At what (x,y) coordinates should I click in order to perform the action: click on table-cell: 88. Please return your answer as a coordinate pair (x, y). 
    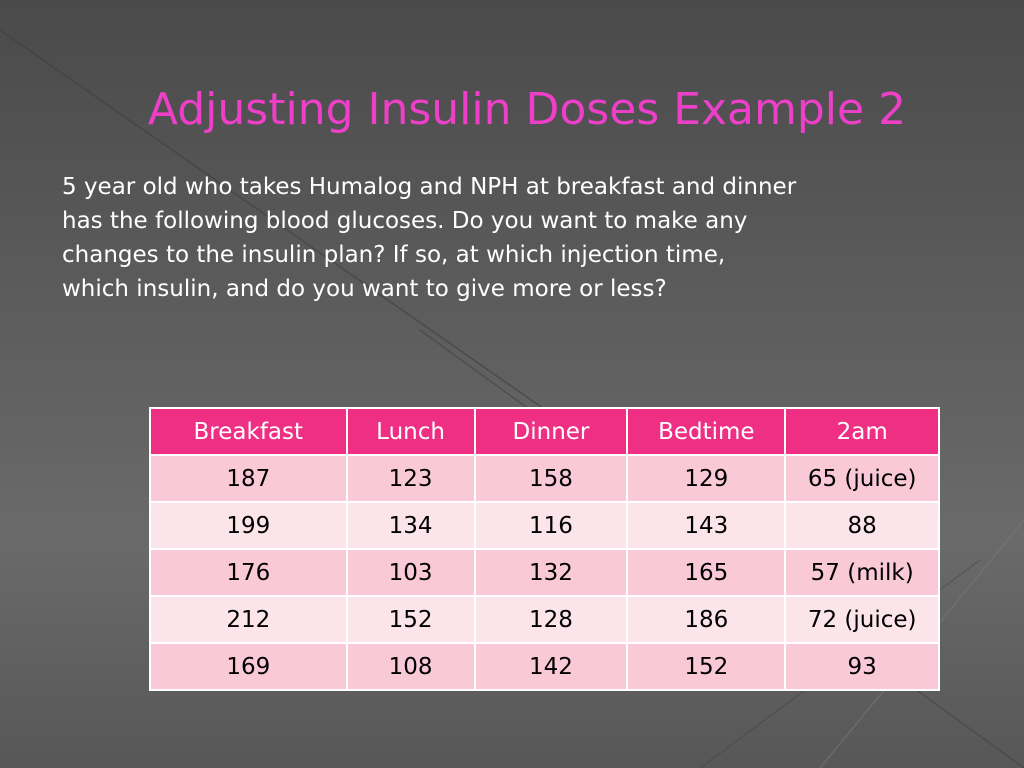
    Looking at the image, I should click on (862, 525).